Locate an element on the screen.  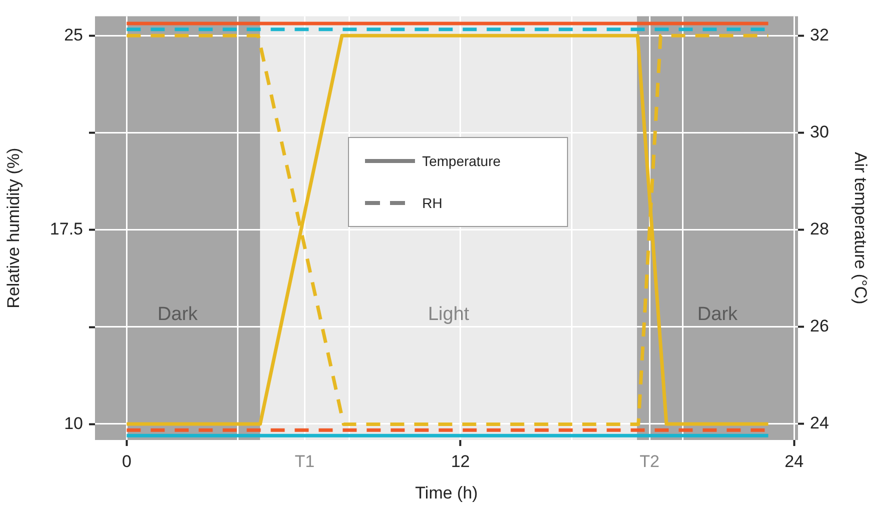
band-label: Light is located at coordinates (449, 315).